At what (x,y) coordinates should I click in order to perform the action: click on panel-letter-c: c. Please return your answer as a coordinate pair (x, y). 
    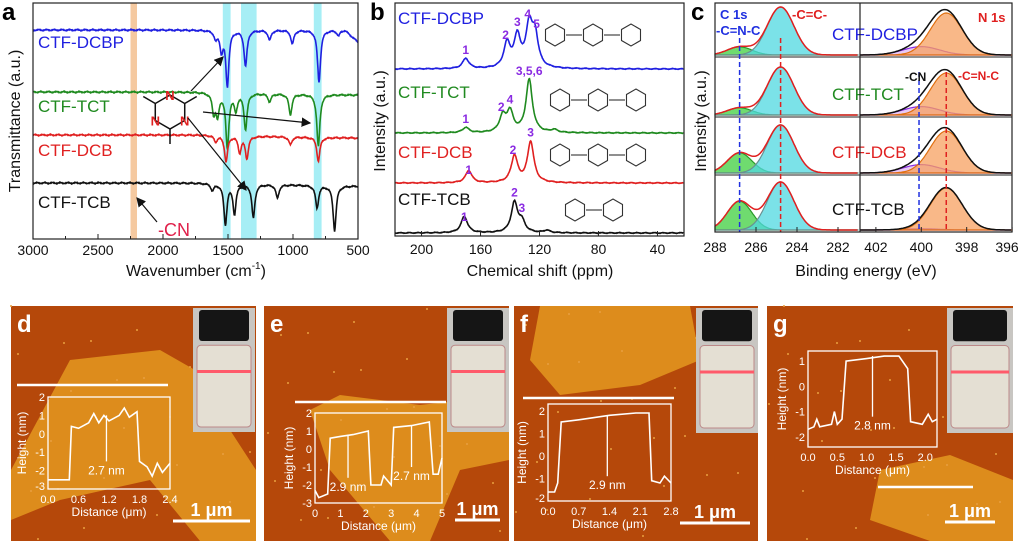
    Looking at the image, I should click on (697, 13).